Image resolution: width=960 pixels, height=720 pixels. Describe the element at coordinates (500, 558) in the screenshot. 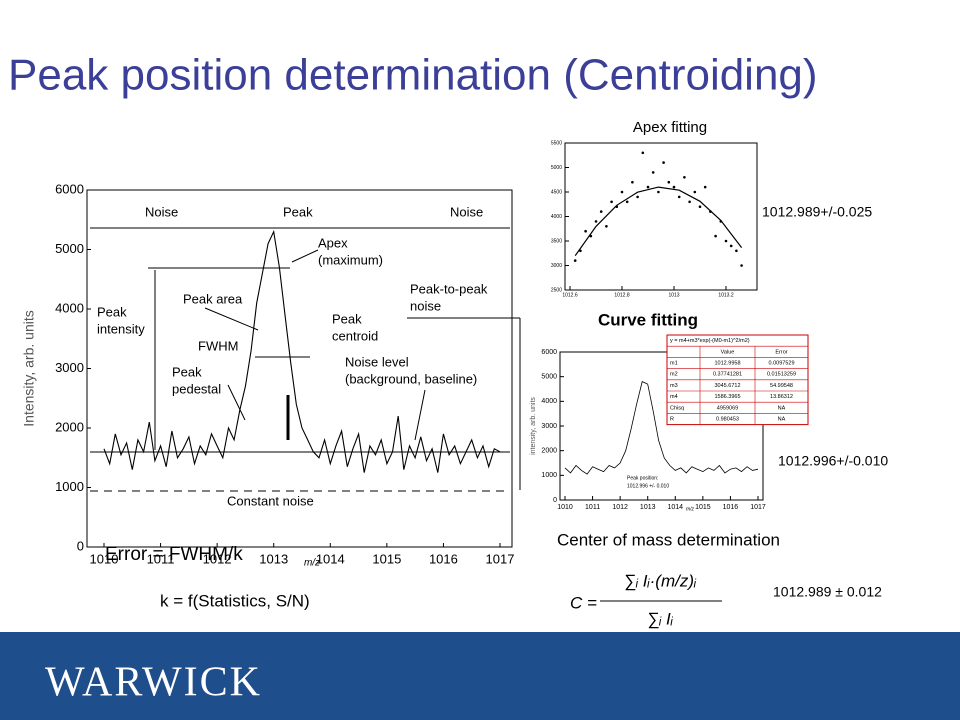

I see `x-tick-label: 1017` at that location.